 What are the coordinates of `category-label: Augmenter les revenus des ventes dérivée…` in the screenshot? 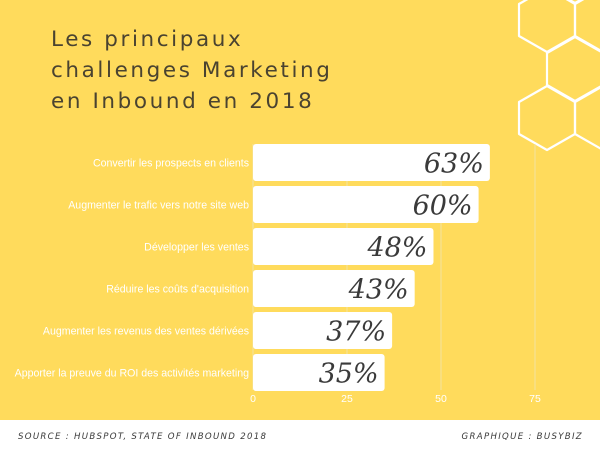 It's located at (146, 332).